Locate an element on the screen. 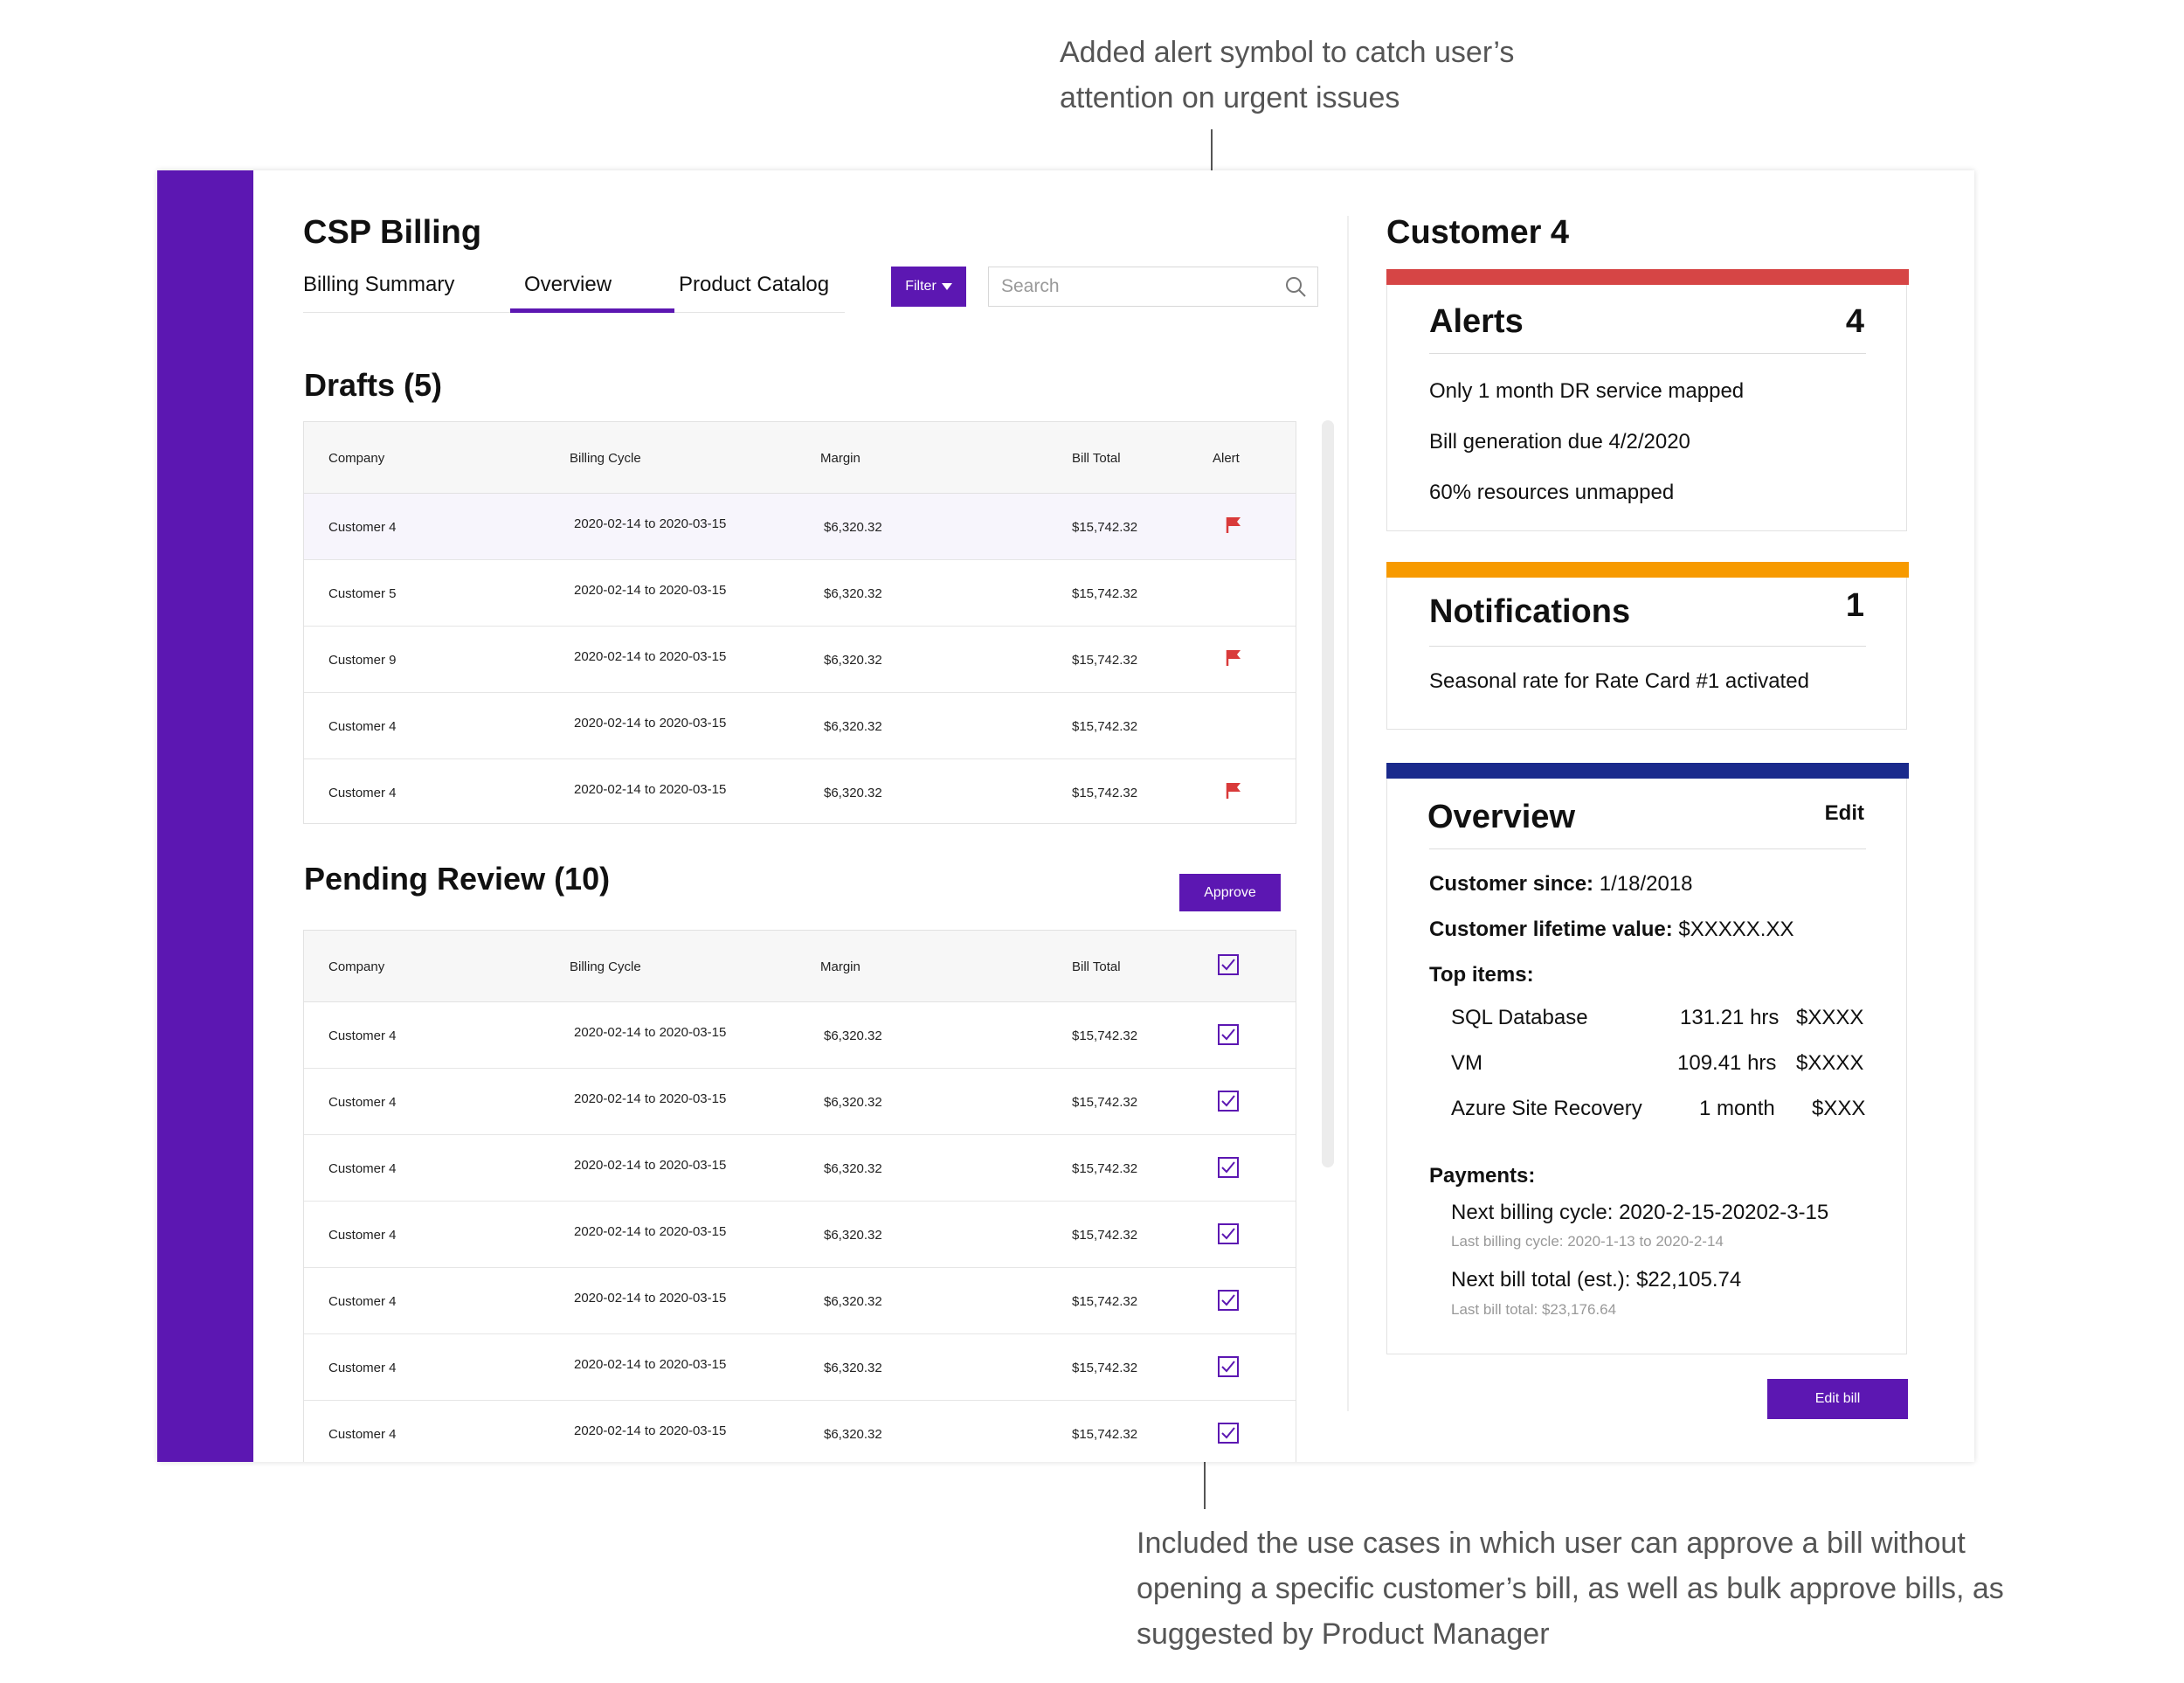  approve-button: Approve is located at coordinates (1230, 892).